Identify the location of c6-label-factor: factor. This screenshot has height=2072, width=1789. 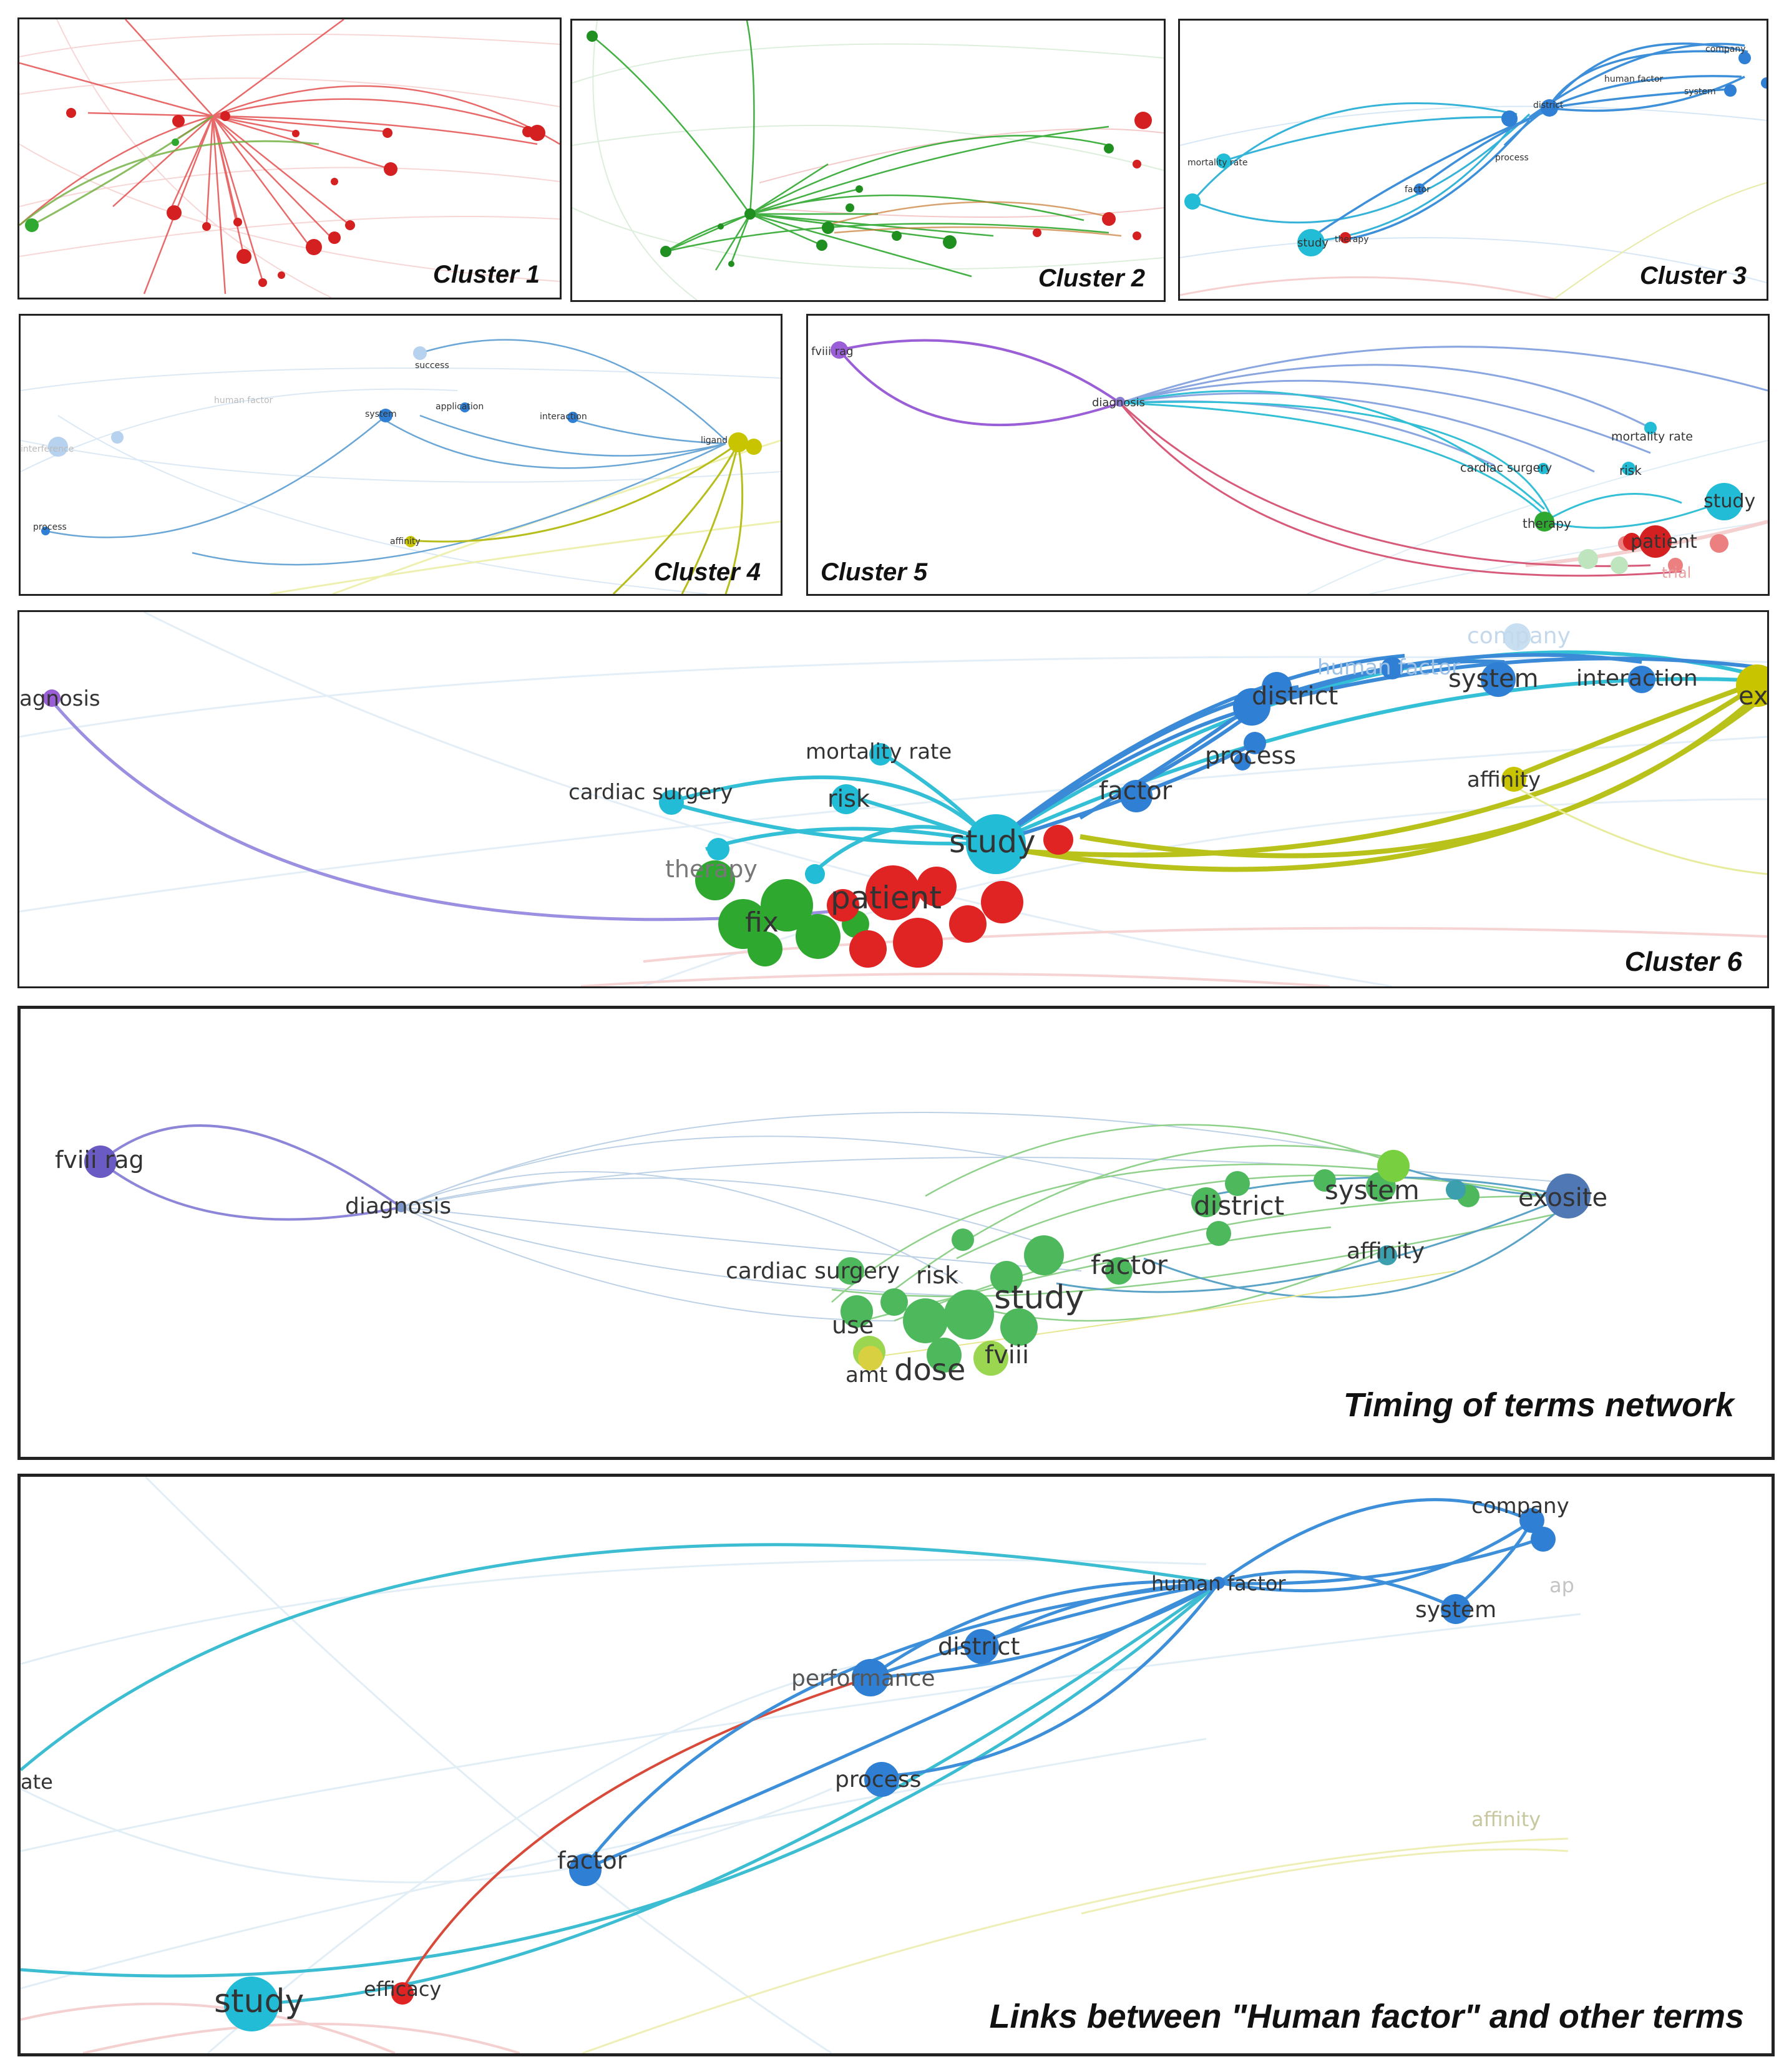
(1135, 791).